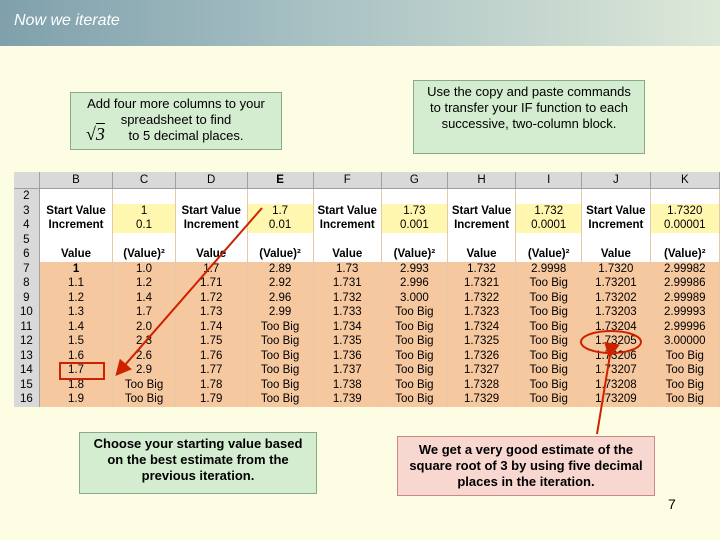  I want to click on cell: 1.79, so click(211, 399).